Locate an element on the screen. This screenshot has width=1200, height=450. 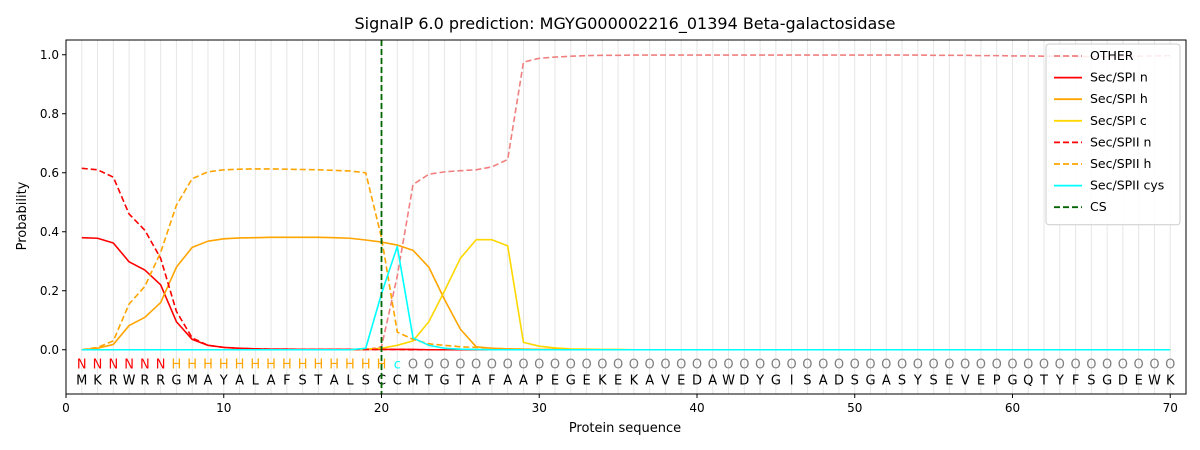
y-axis-ticks: 0.0 0.2 0.4 0.6 0.8 1.0 is located at coordinates (53, 202).